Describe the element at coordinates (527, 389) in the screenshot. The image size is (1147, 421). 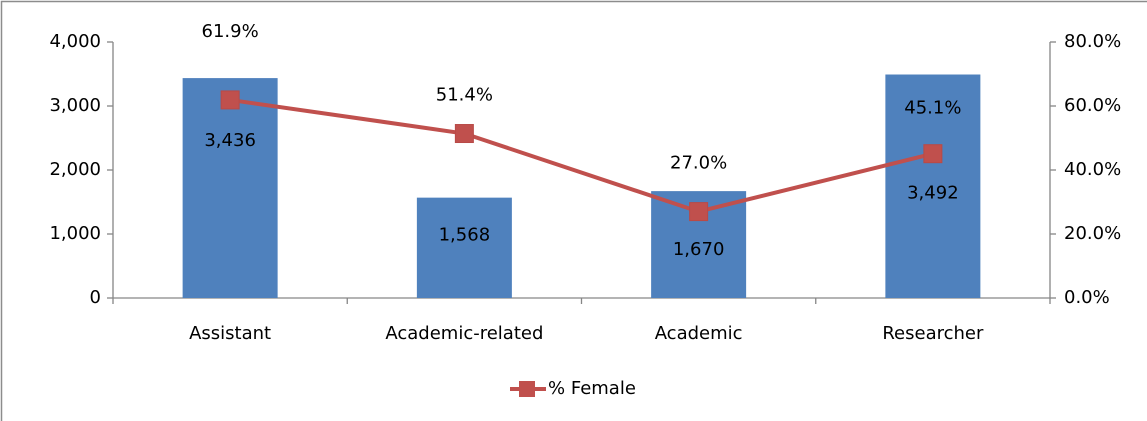
I see `legend-marker` at that location.